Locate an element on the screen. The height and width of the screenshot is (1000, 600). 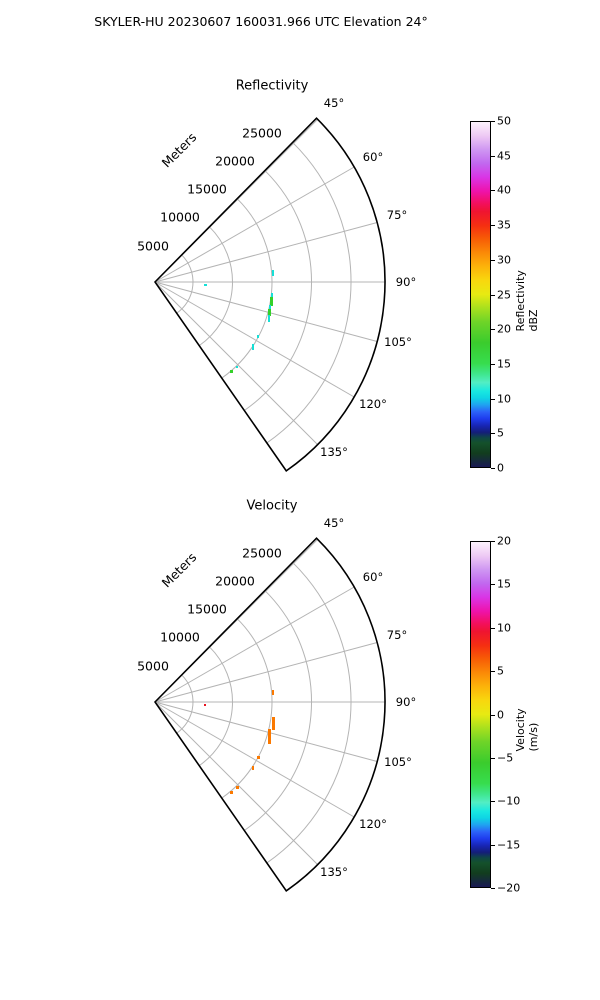
reflectivity-wedge-plot is located at coordinates (269, 294).